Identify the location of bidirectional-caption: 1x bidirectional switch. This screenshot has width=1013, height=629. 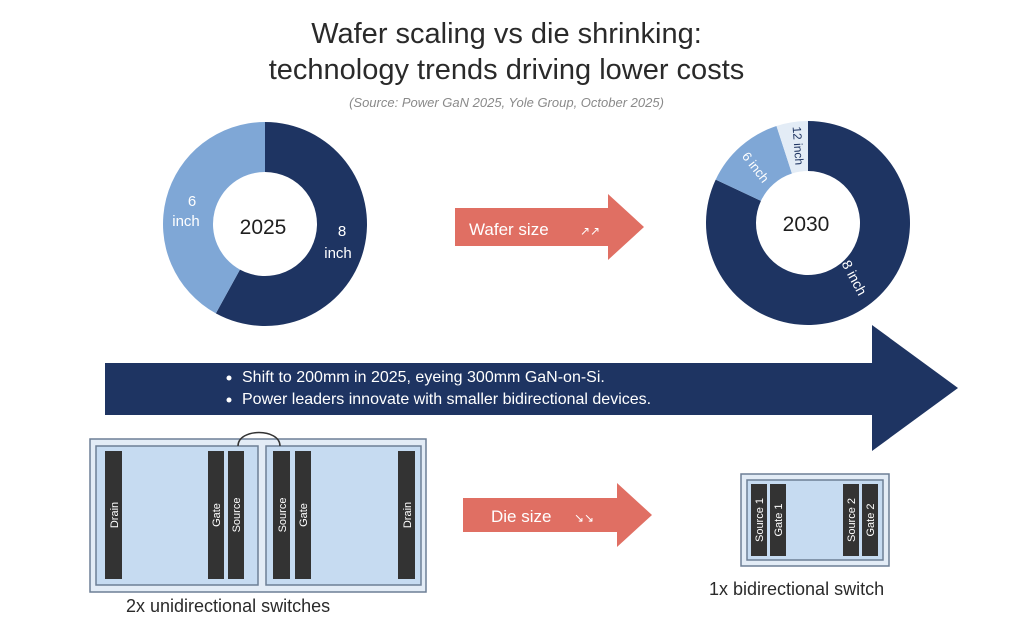
(797, 589).